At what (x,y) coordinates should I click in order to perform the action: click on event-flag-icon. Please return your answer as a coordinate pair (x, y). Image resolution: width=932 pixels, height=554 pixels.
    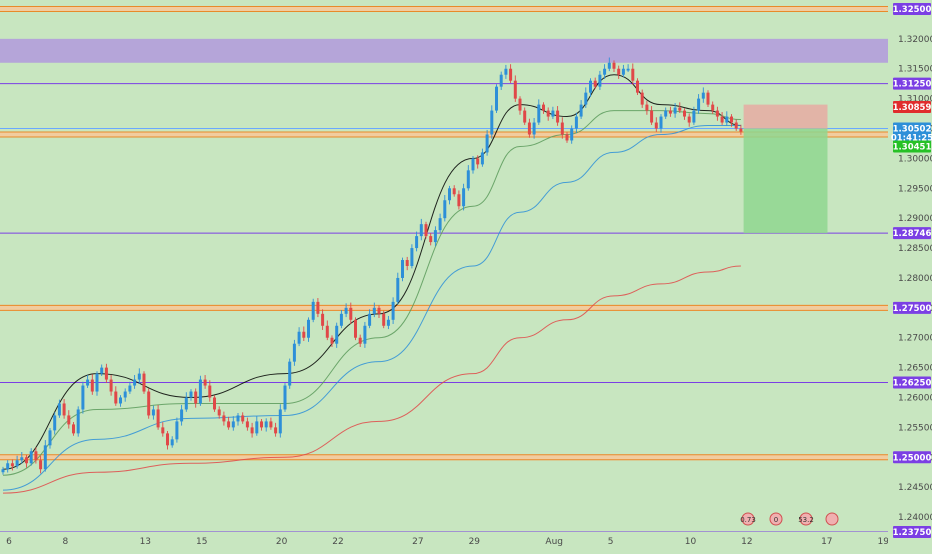
    Looking at the image, I should click on (832, 519).